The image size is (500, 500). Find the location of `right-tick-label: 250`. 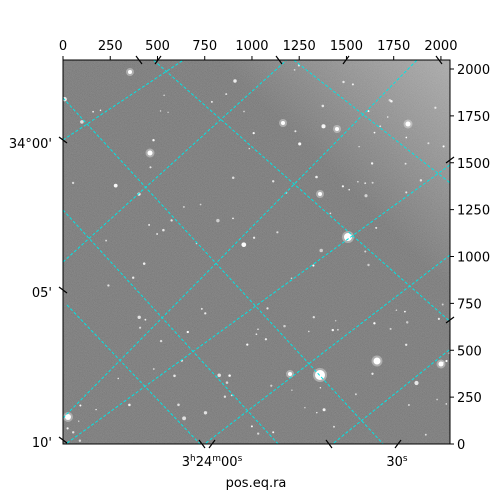

right-tick-label: 250 is located at coordinates (469, 398).